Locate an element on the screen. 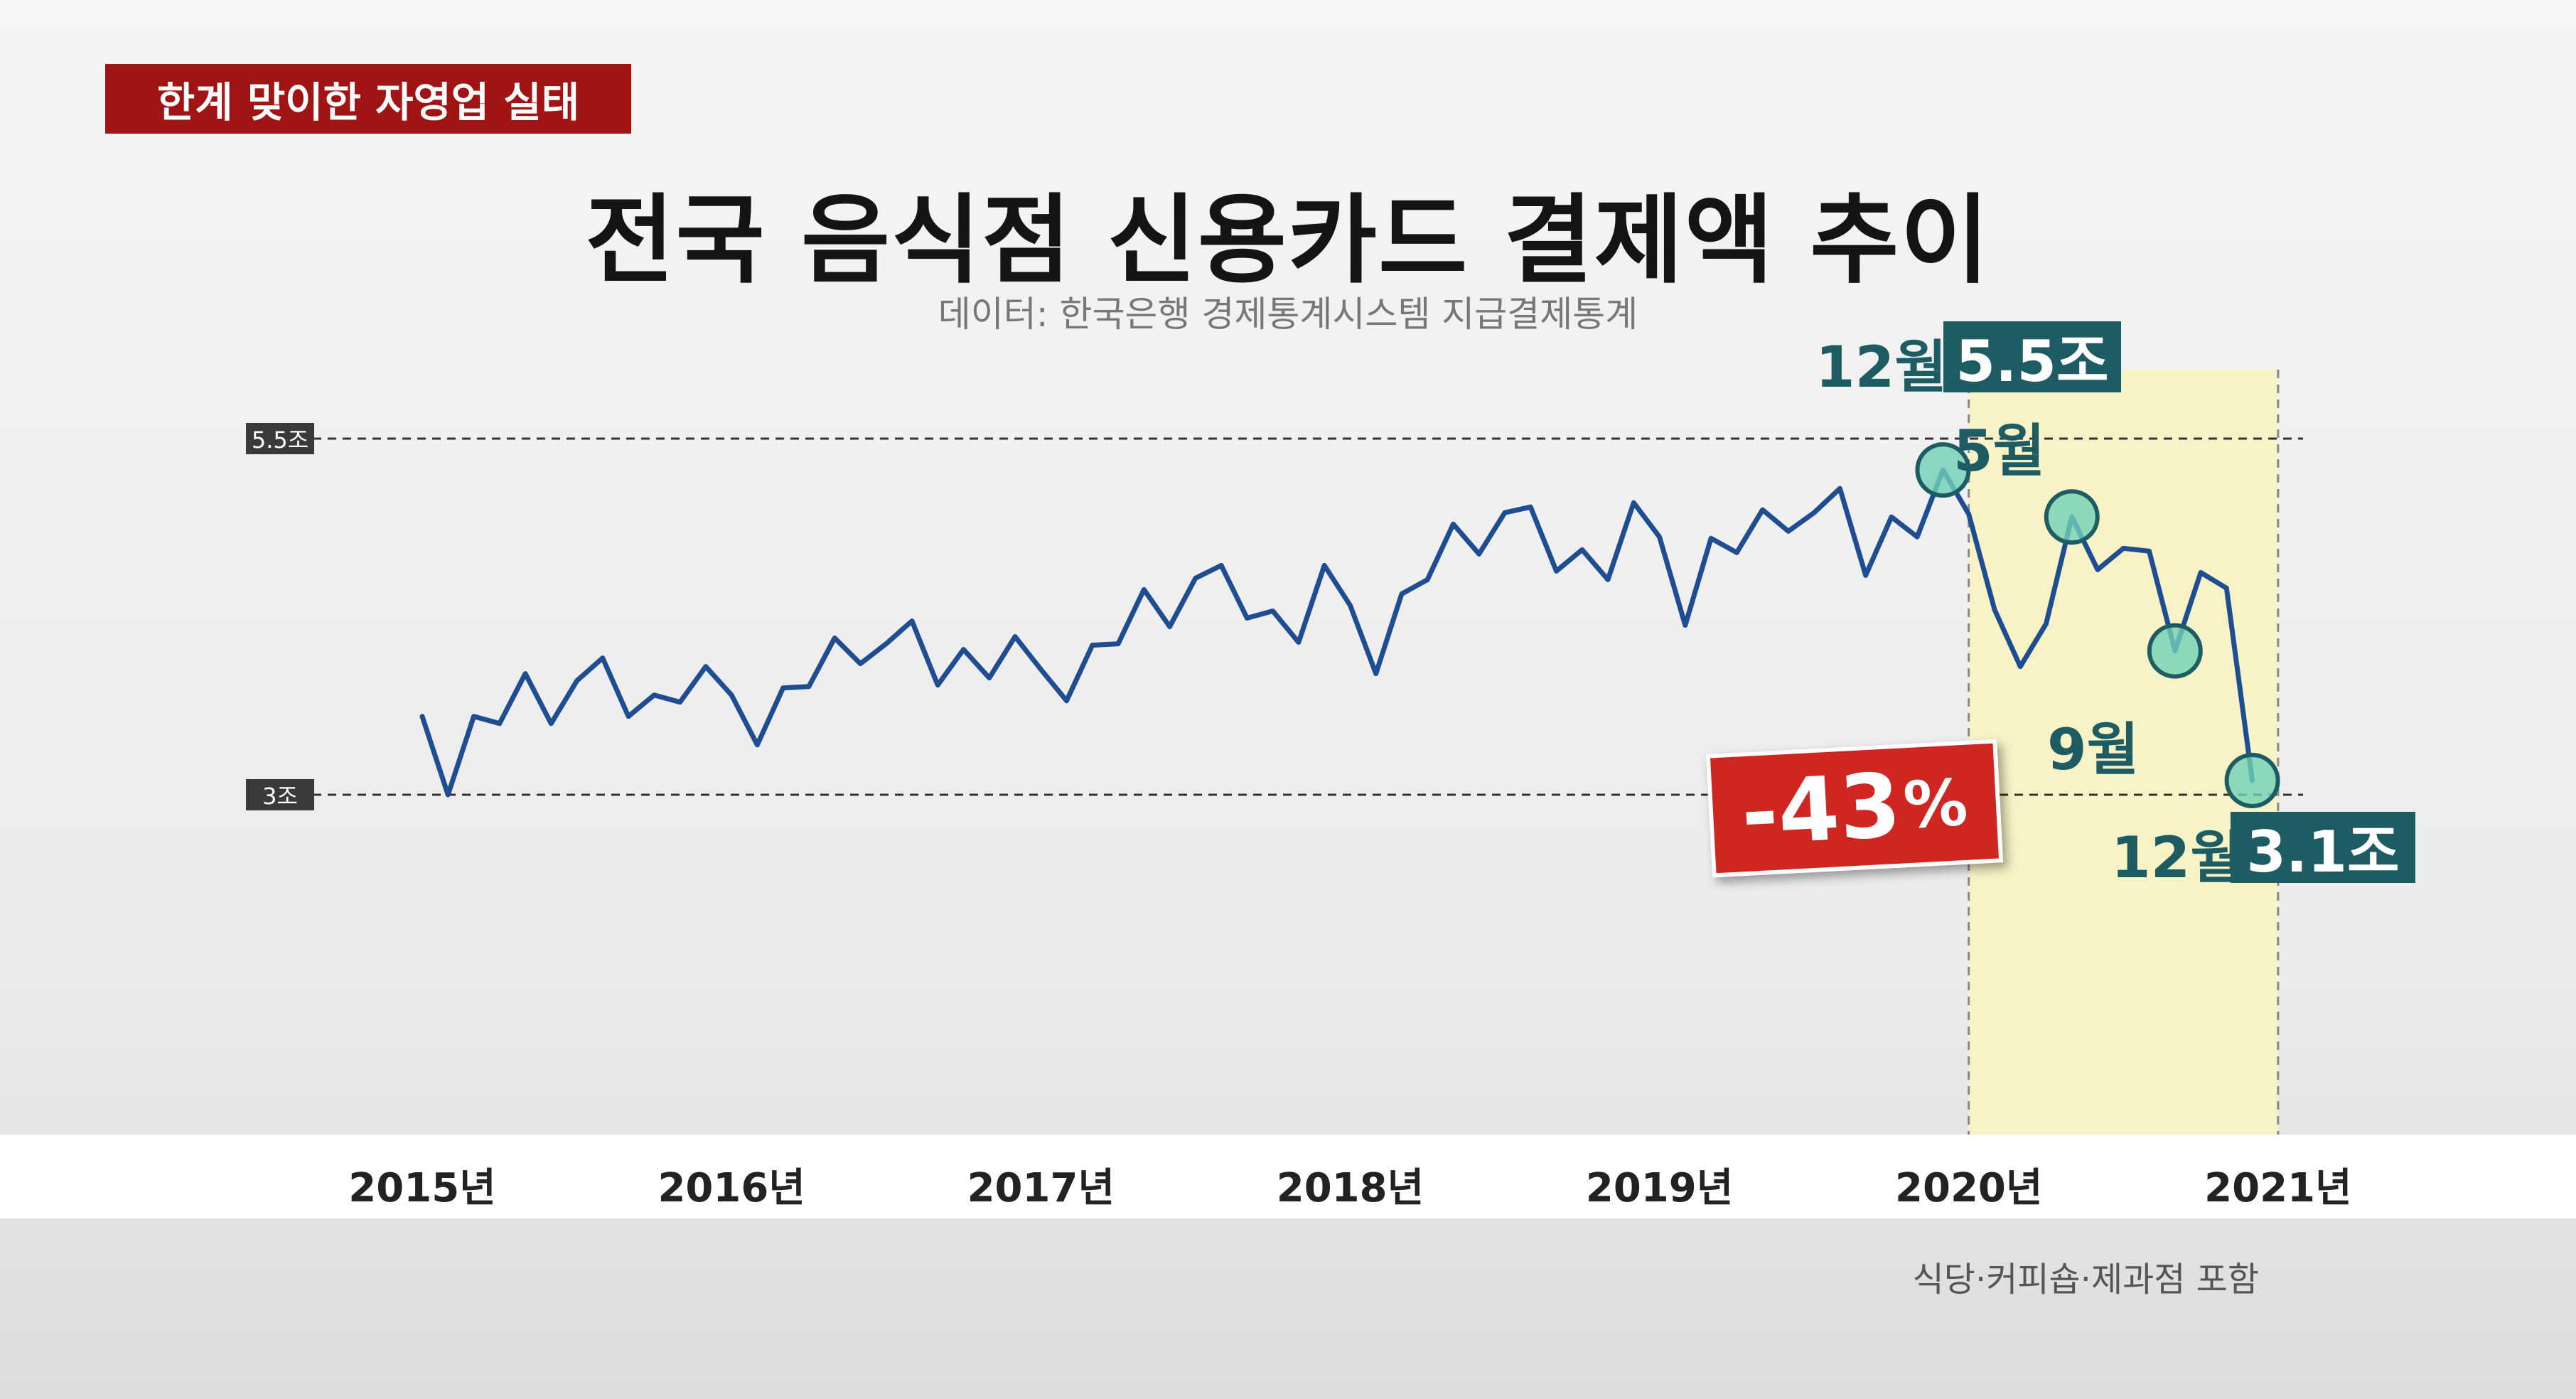 The width and height of the screenshot is (2576, 1399). x-tick-label-0: 2015년 is located at coordinates (422, 1188).